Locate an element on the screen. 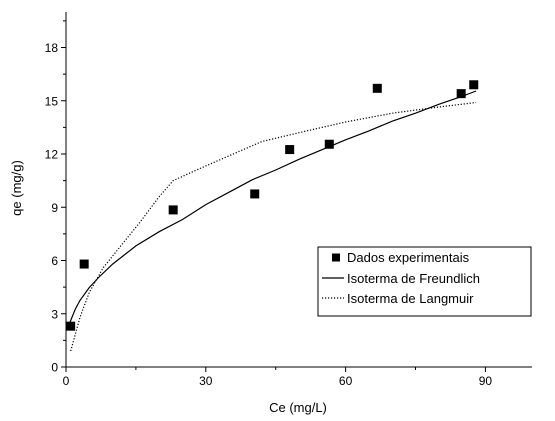 Image resolution: width=555 pixels, height=421 pixels. x-axis-ticks: 0 30 60 90 is located at coordinates (278, 377).